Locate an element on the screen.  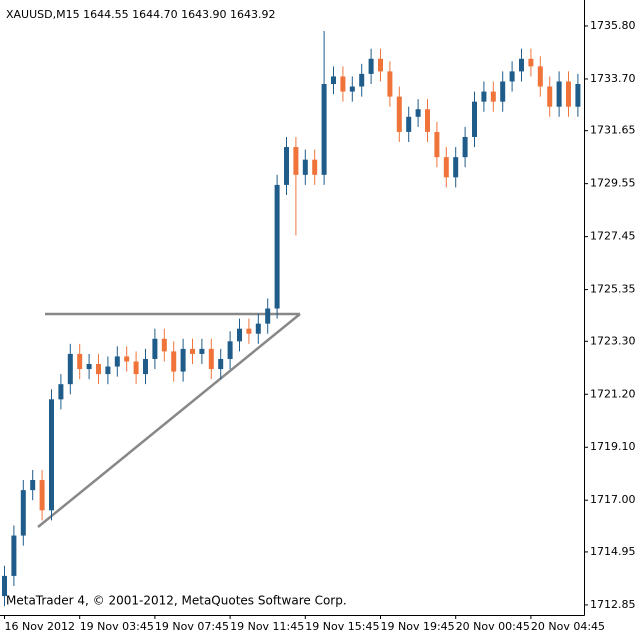
x-tick-label: 19 Nov 19:45 is located at coordinates (418, 626).